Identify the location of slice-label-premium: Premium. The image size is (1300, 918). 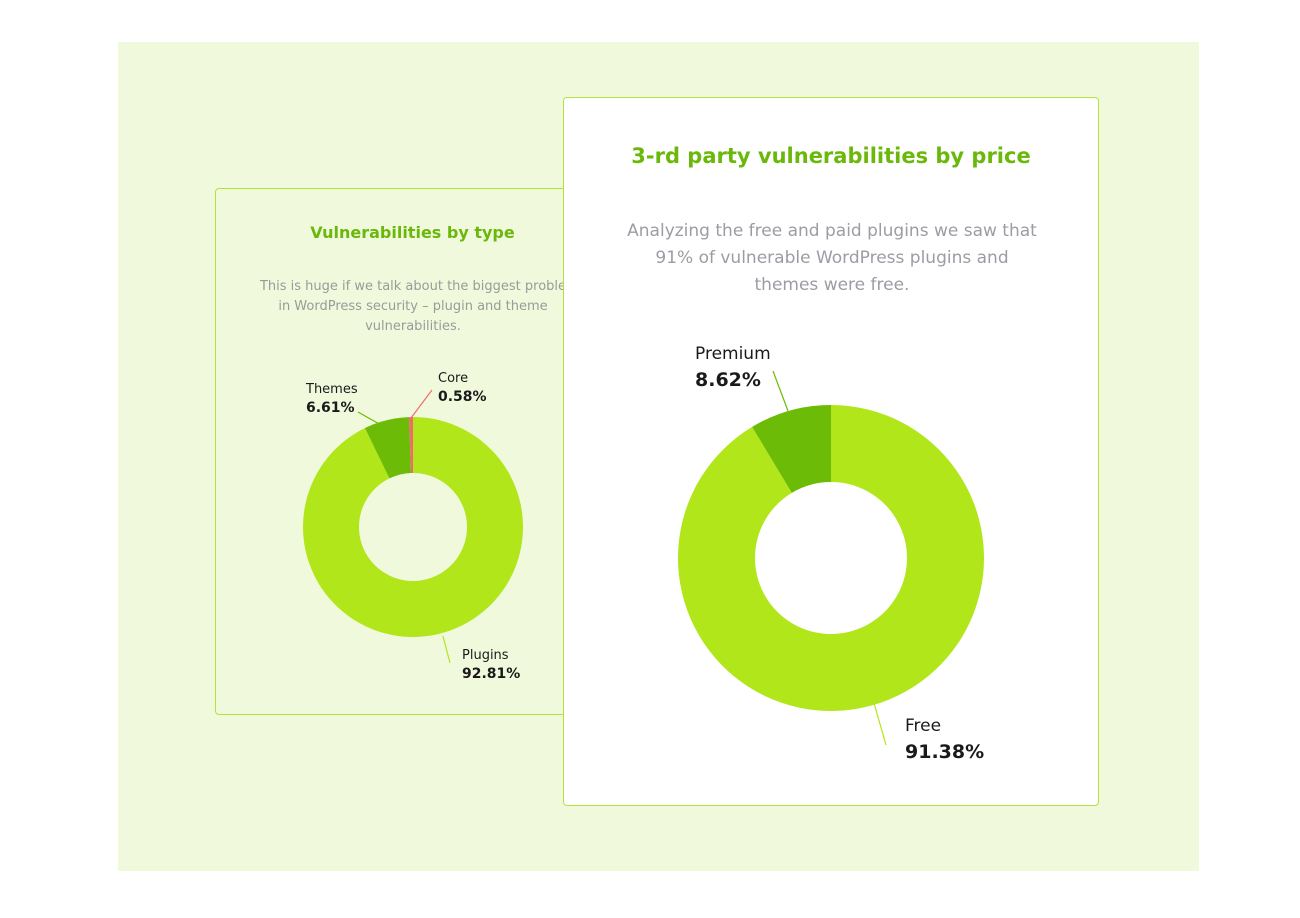
(733, 354).